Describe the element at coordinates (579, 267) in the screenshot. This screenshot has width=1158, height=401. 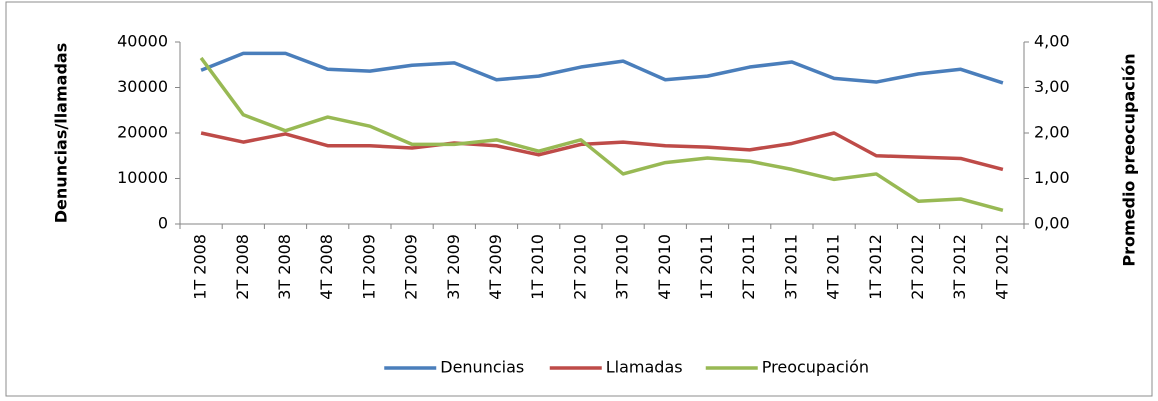
I see `x-tick-label: 2T 2010` at that location.